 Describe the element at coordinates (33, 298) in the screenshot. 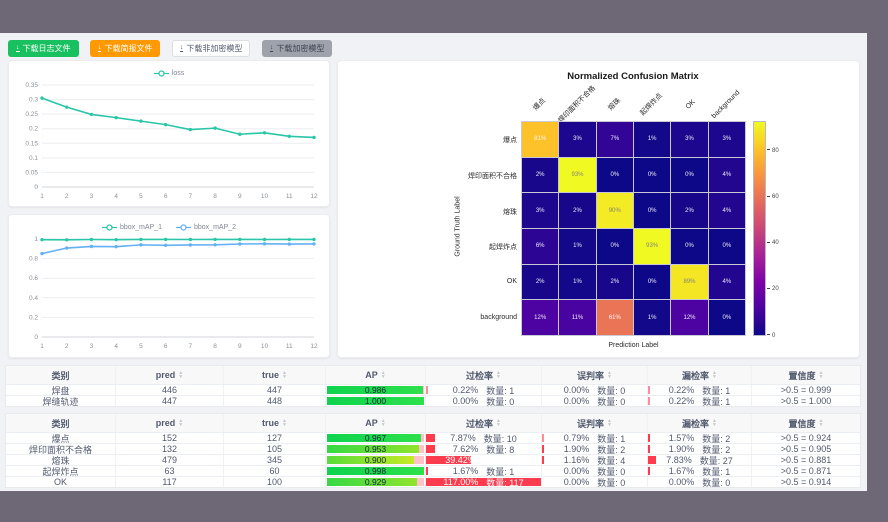

I see `svg-text: 0.4` at that location.